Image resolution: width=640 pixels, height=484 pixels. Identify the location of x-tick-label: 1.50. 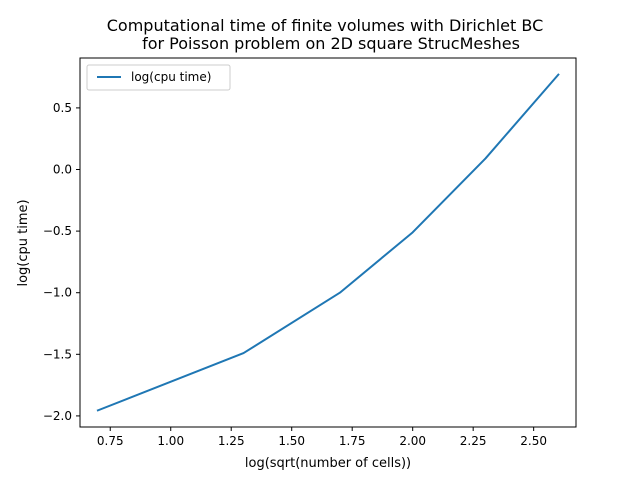
(291, 441).